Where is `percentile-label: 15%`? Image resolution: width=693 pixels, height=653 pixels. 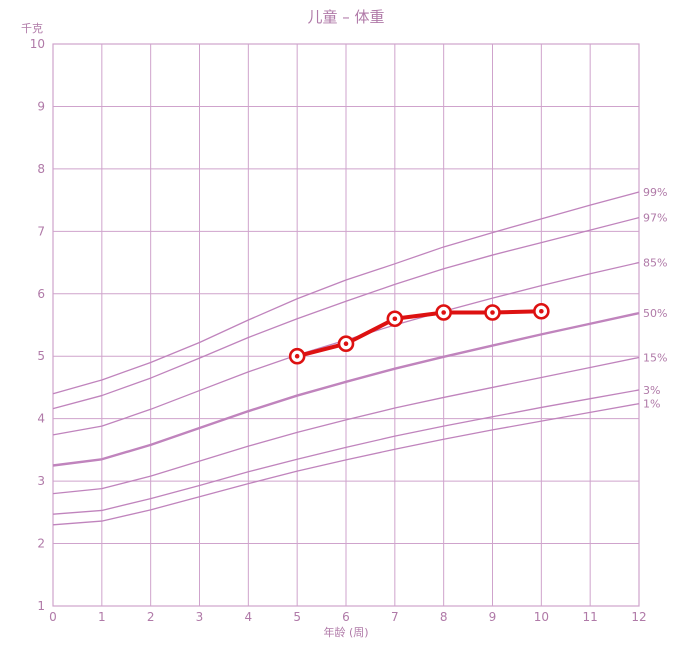
percentile-label: 15% is located at coordinates (655, 357).